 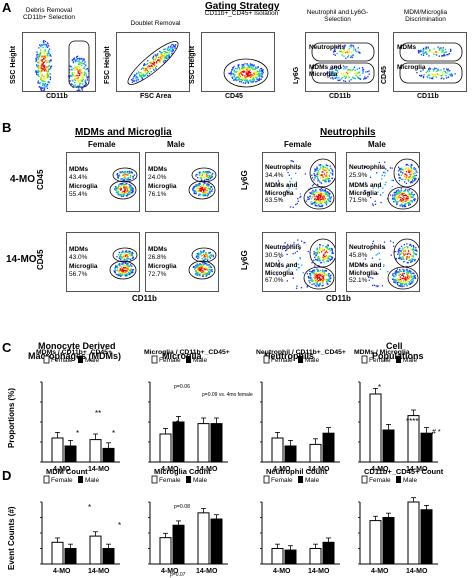 What do you see at coordinates (192, 64) in the screenshot?
I see `y-axis-label: SSC Height` at bounding box center [192, 64].